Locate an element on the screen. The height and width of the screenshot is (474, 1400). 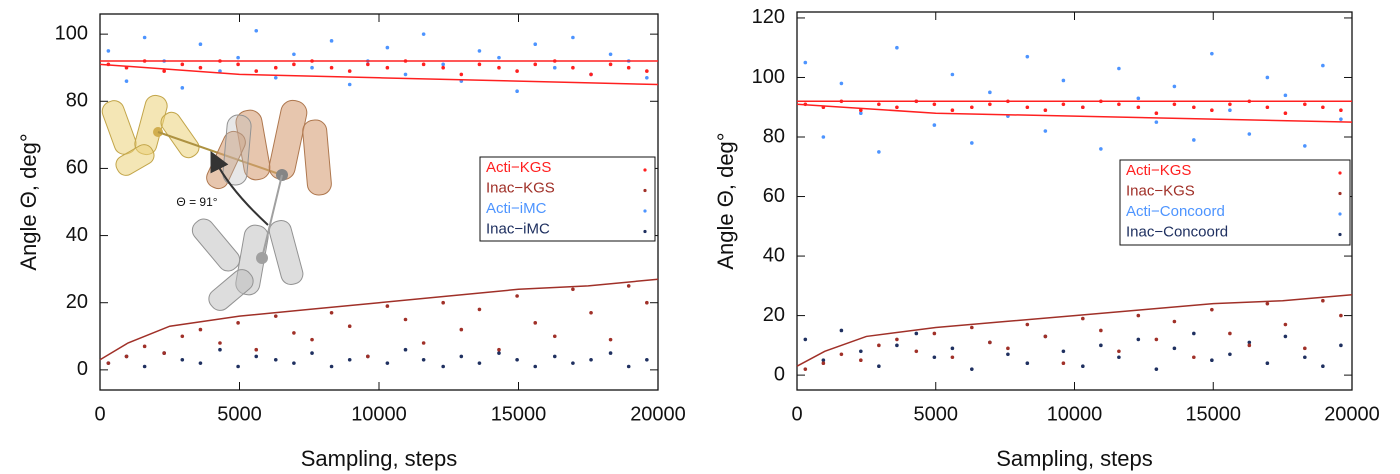
legend-label: Inac−iMC is located at coordinates (518, 228).